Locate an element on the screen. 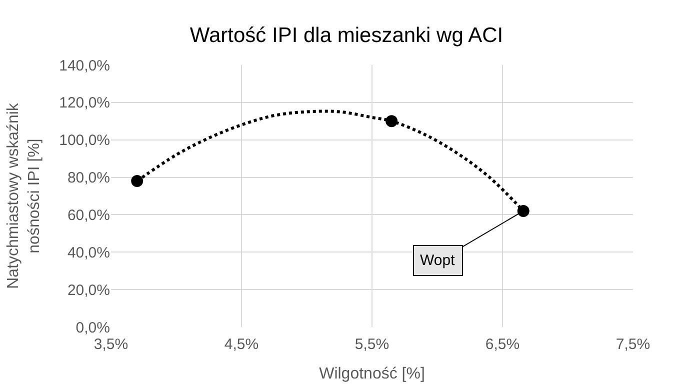 Image resolution: width=693 pixels, height=391 pixels. chart-title: Wartość IPI dla mieszanki wg ACI is located at coordinates (347, 36).